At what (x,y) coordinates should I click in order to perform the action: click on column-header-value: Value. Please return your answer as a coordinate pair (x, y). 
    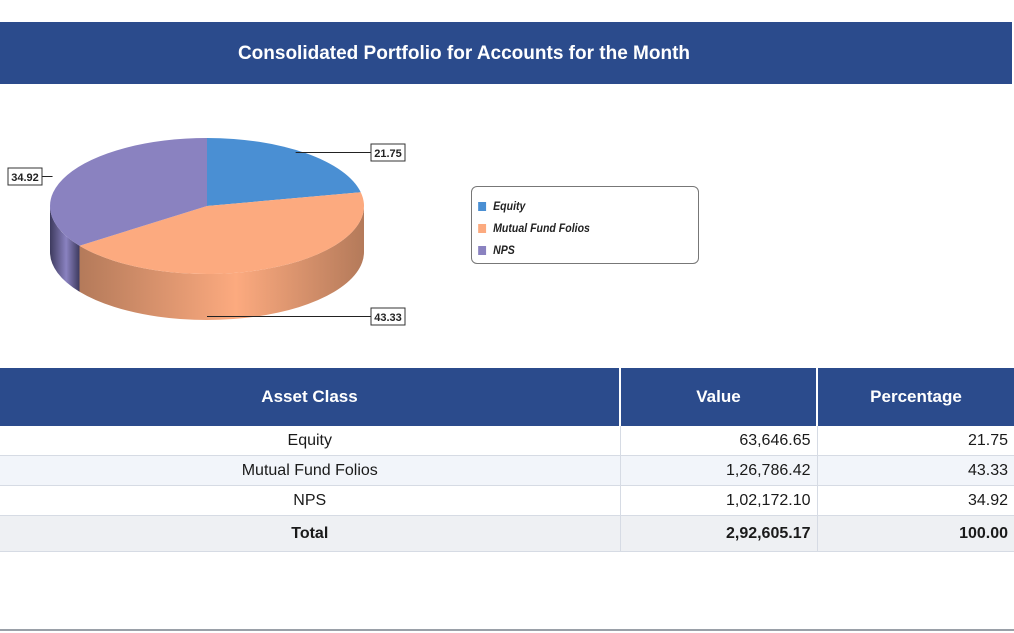
    Looking at the image, I should click on (719, 397).